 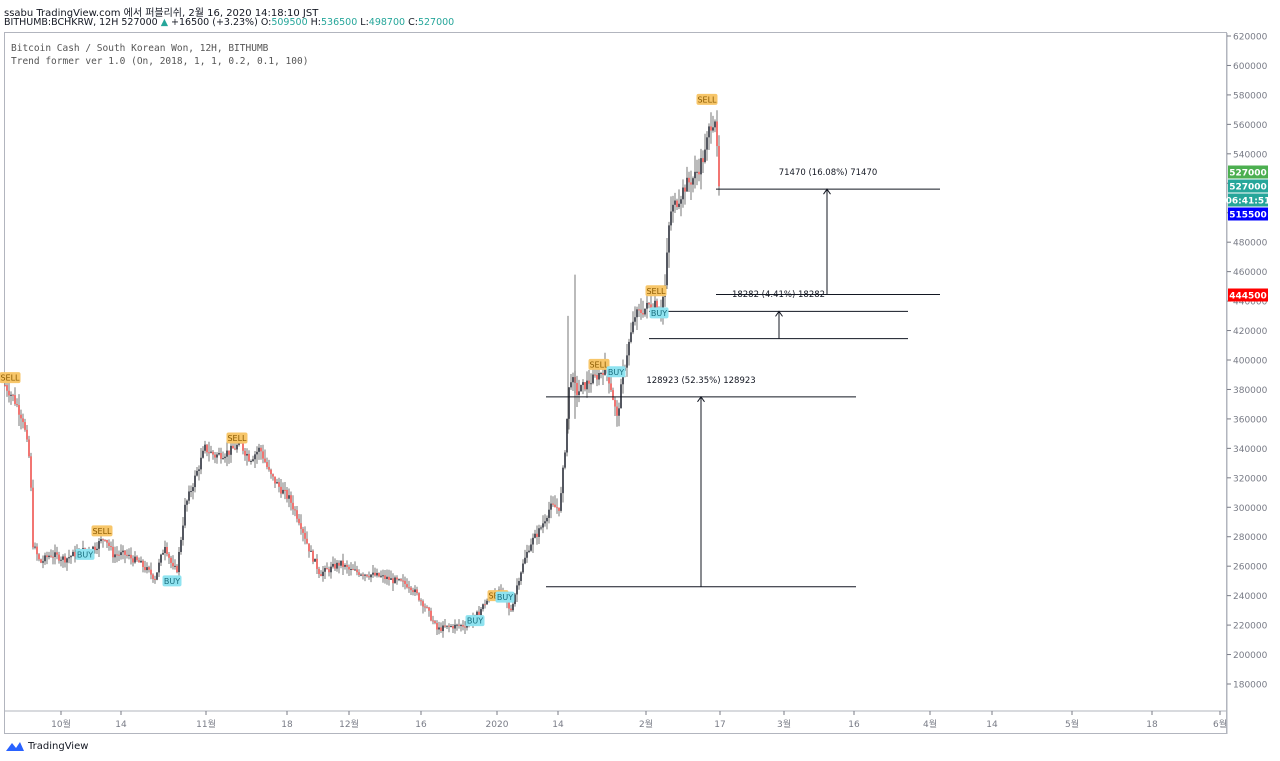 I want to click on price-tick-label: 180000, so click(x=1250, y=686).